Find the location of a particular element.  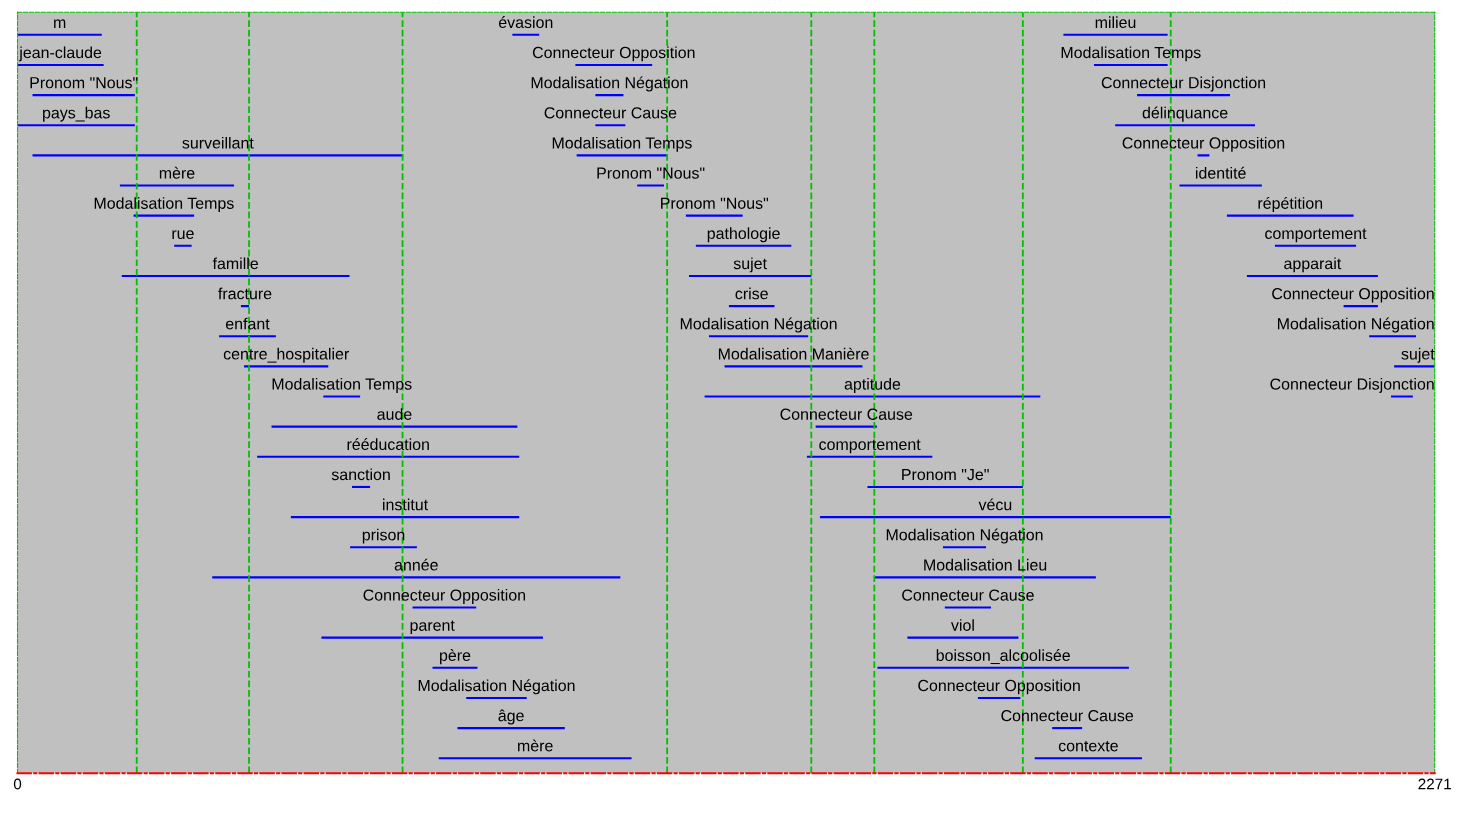

data-label: aude is located at coordinates (394, 414).